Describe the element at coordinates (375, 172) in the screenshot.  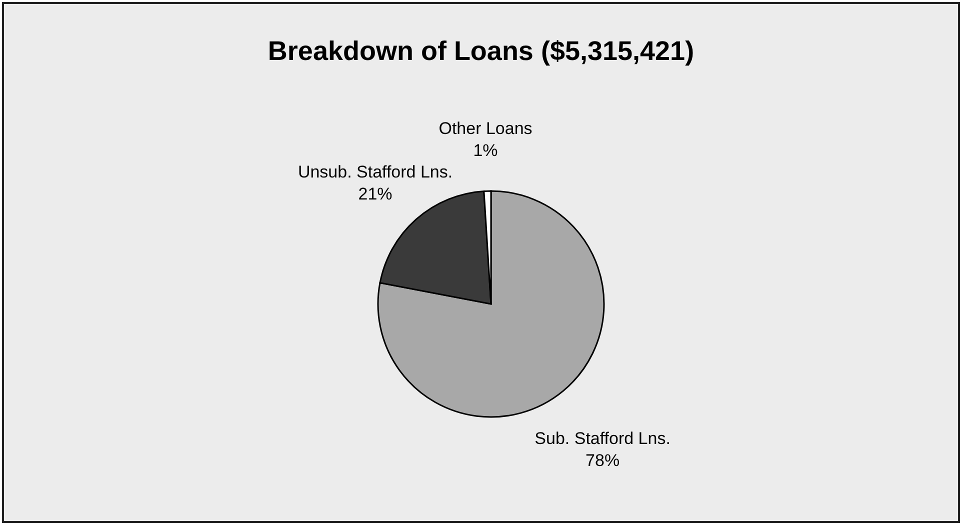
I see `slice-label: Unsub. Stafford Lns.` at that location.